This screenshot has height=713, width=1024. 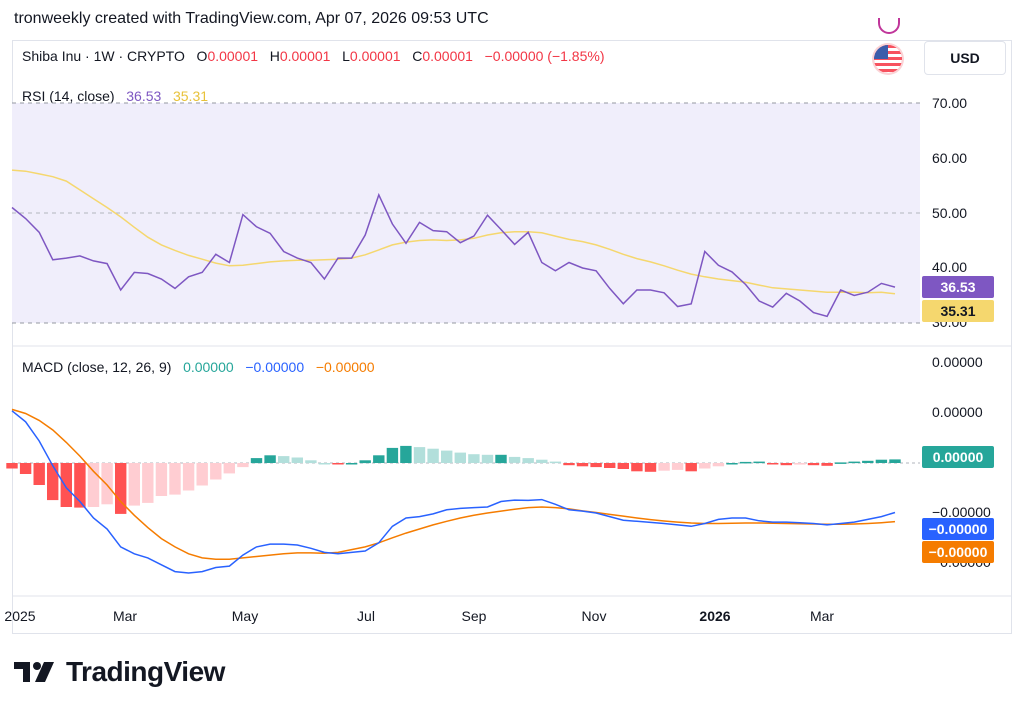 I want to click on macd-line-legend-value: −0.00000, so click(x=275, y=367).